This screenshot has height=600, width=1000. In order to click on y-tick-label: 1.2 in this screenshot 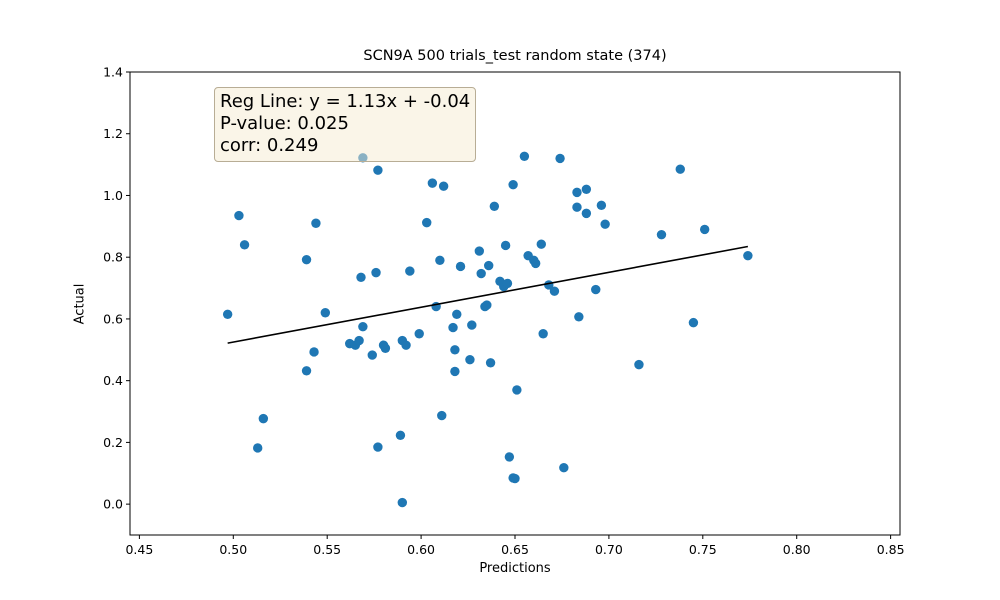, I will do `click(113, 133)`.